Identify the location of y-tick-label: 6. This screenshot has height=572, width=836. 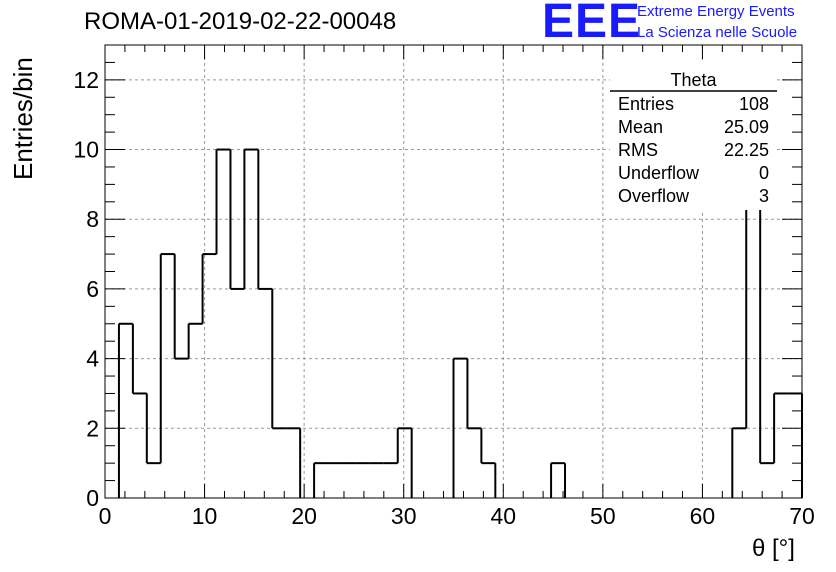
(92, 289).